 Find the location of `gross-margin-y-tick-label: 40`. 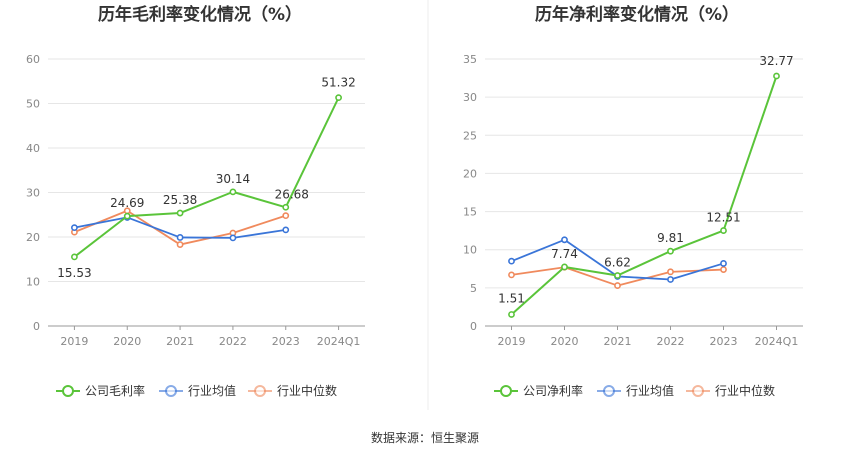

gross-margin-y-tick-label: 40 is located at coordinates (33, 148).